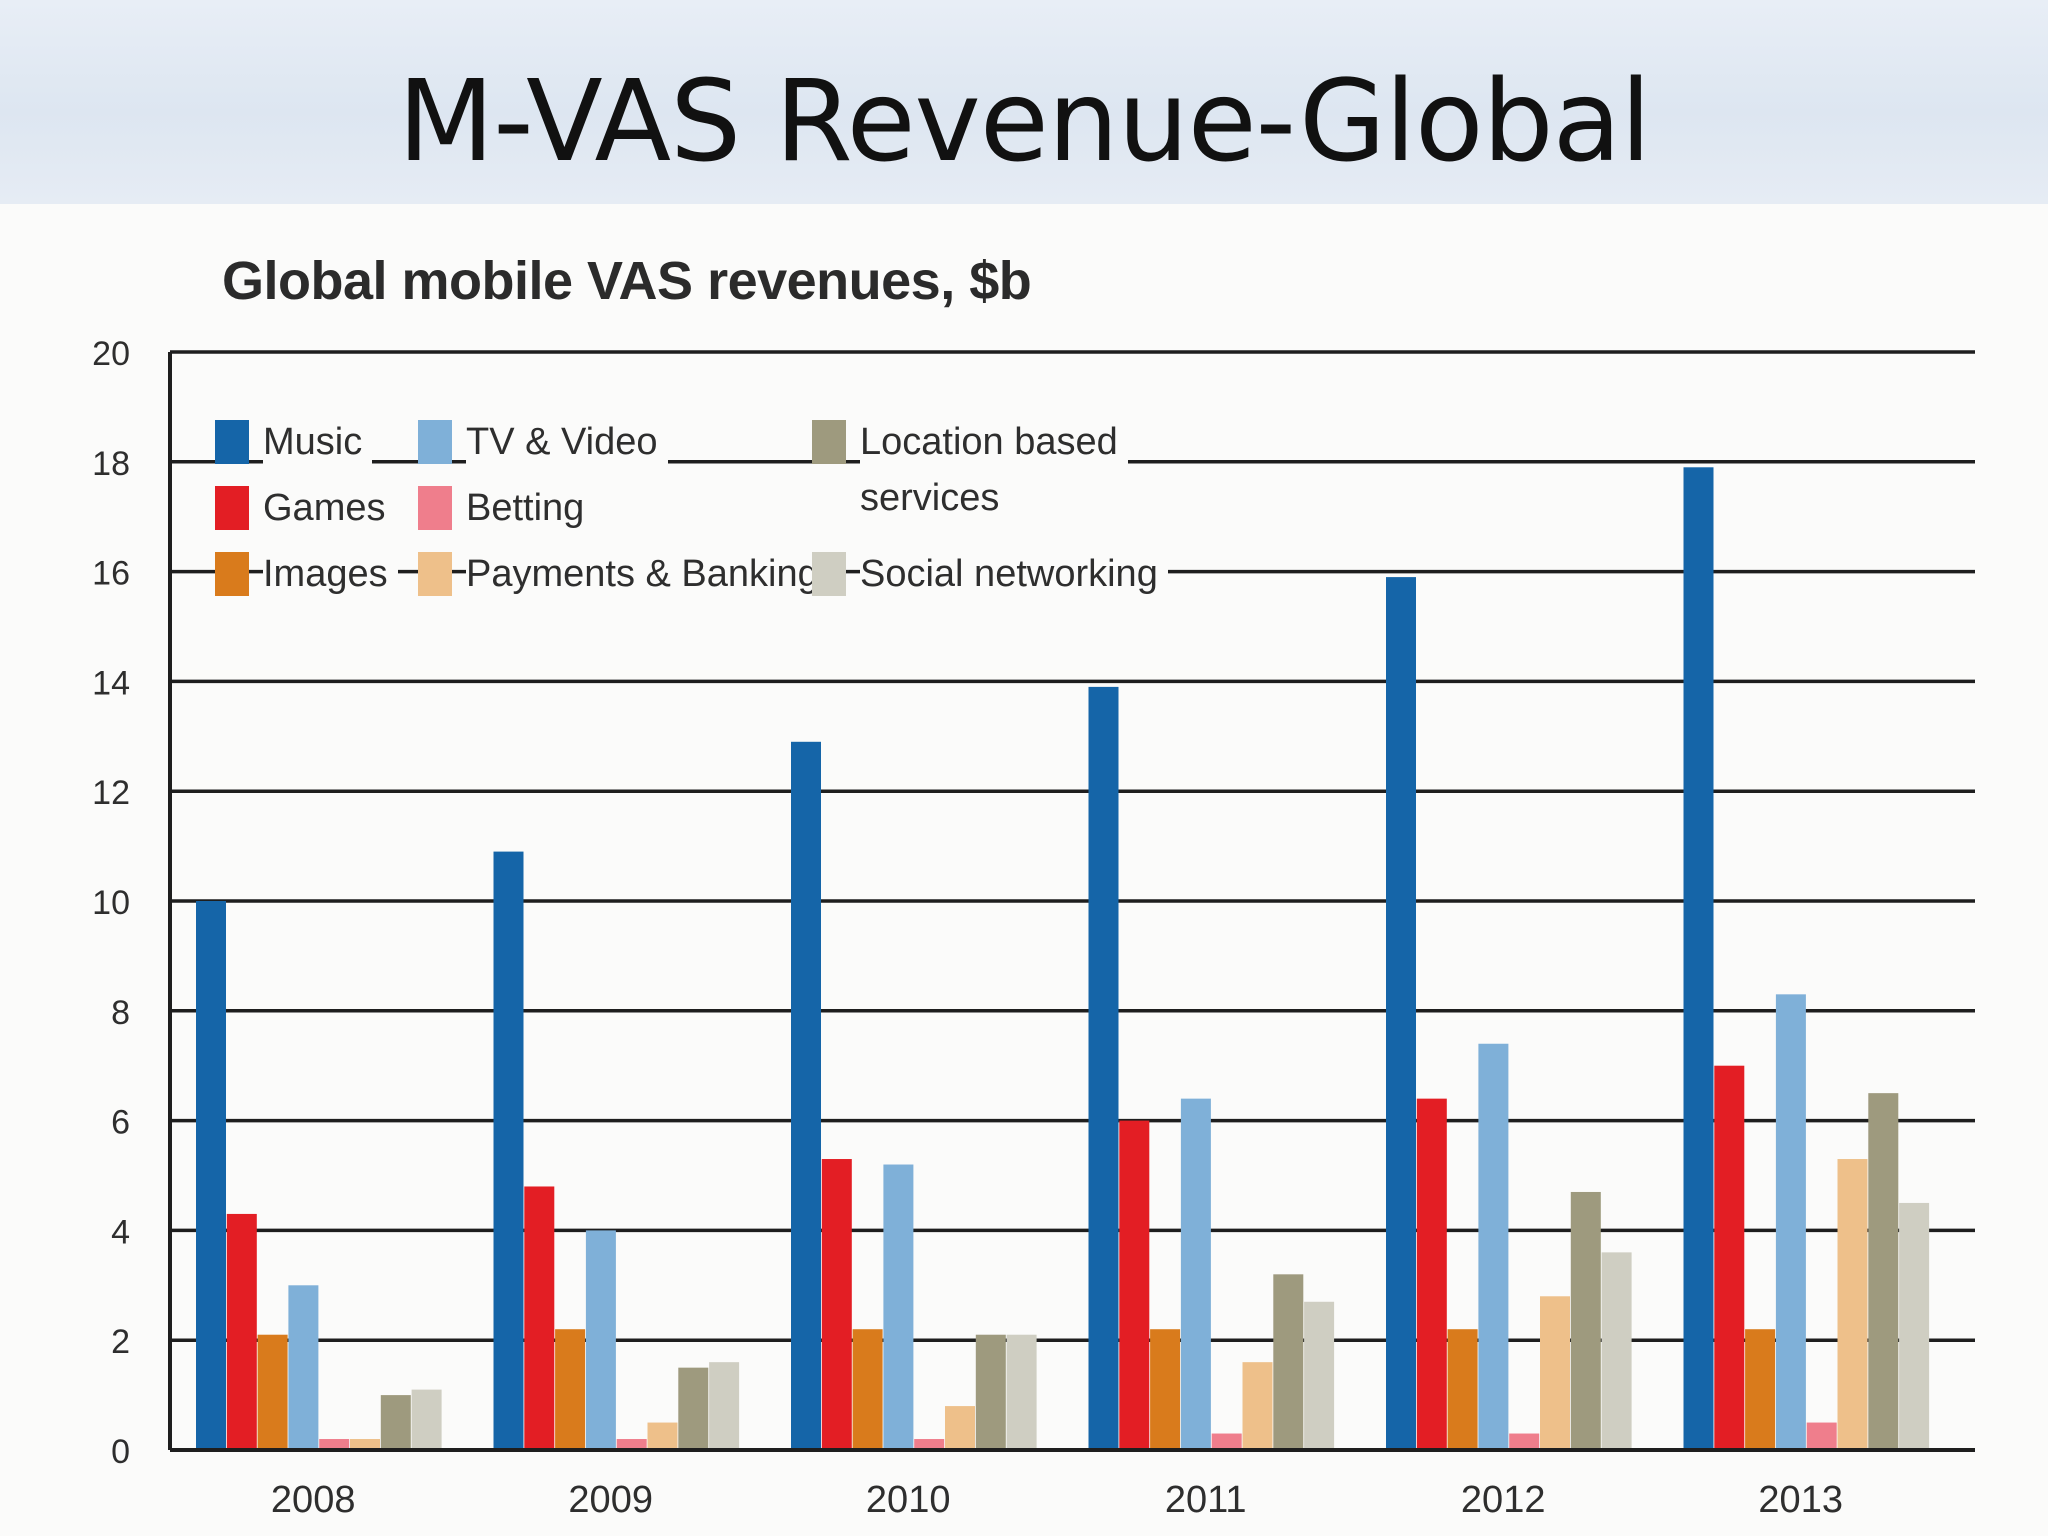  I want to click on bar-payments-banking-2012, so click(1555, 1372).